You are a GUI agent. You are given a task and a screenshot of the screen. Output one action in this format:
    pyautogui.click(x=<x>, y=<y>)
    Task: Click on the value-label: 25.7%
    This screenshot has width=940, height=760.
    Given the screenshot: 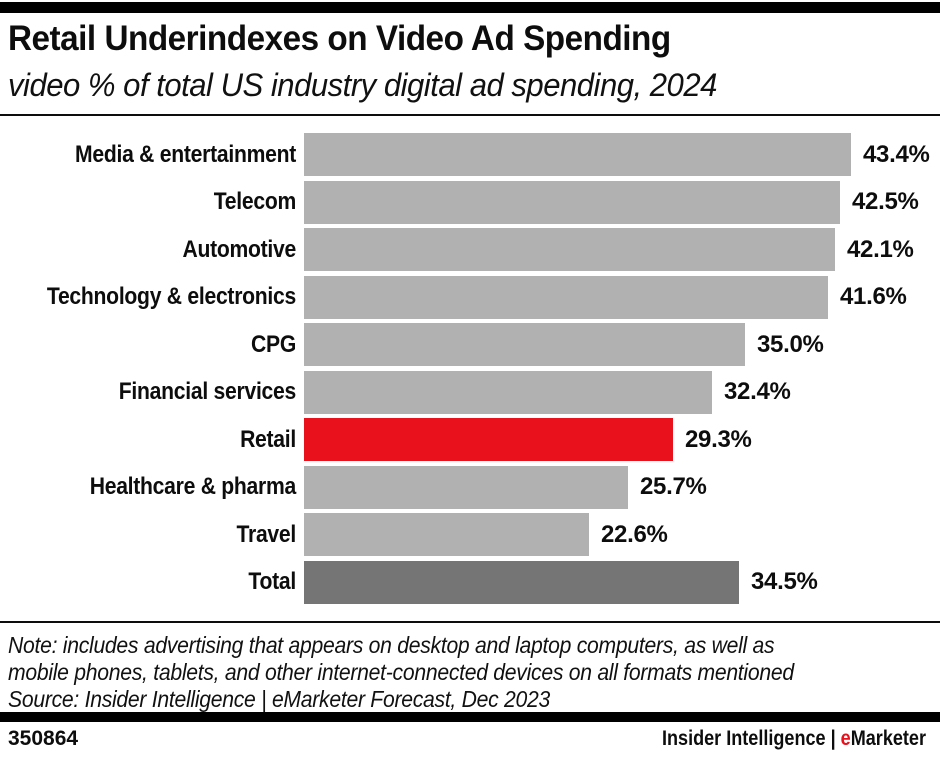 What is the action you would take?
    pyautogui.click(x=673, y=487)
    